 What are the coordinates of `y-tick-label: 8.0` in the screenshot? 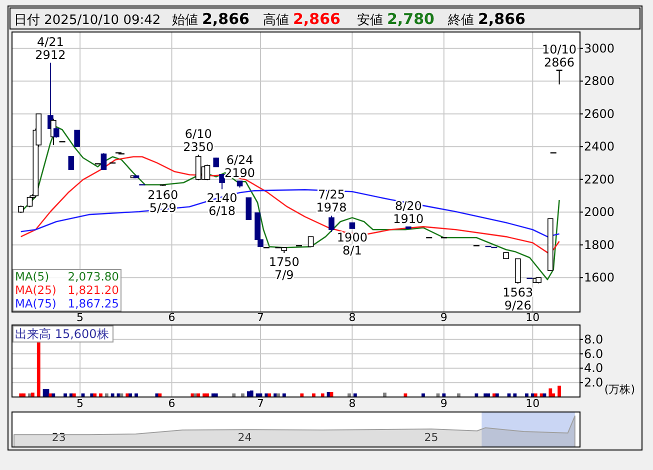 It's located at (594, 339).